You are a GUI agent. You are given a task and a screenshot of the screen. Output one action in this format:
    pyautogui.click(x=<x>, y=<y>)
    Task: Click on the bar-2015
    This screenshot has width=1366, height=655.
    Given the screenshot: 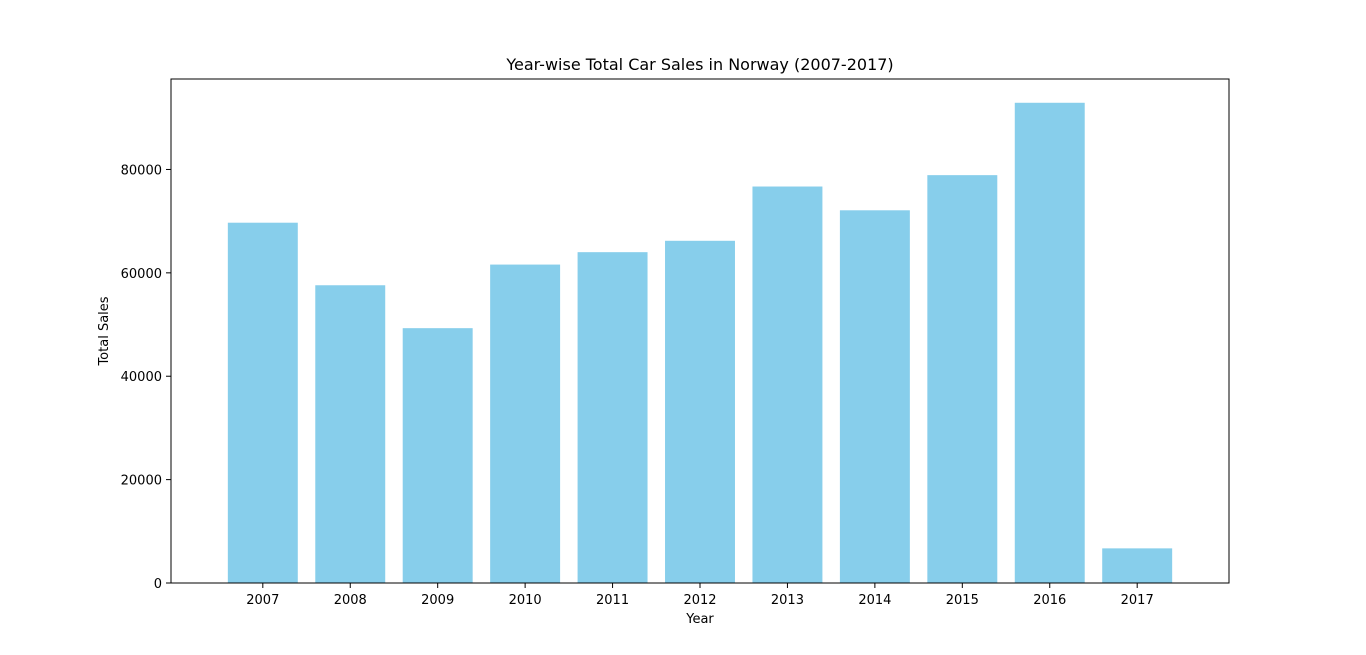 What is the action you would take?
    pyautogui.click(x=962, y=379)
    